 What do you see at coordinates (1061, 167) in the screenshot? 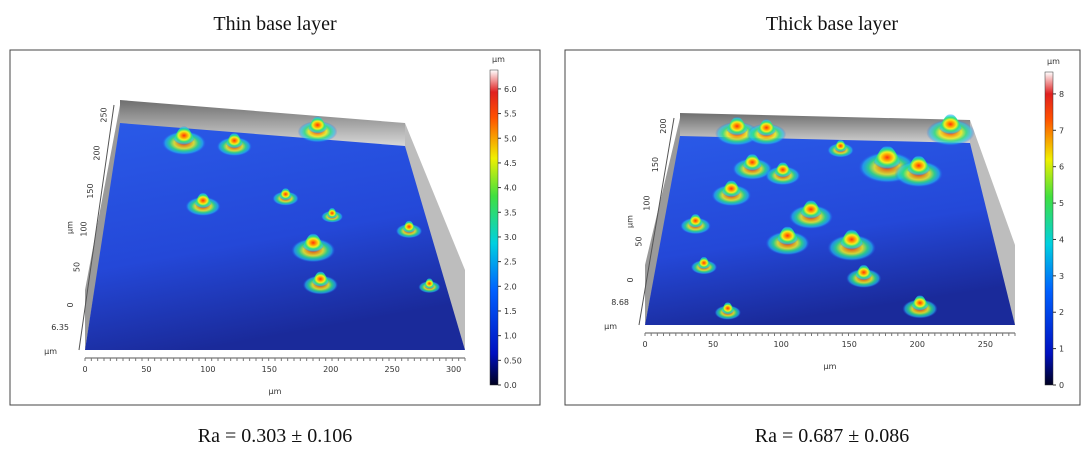
I see `colorbar-tick-label: 6` at bounding box center [1061, 167].